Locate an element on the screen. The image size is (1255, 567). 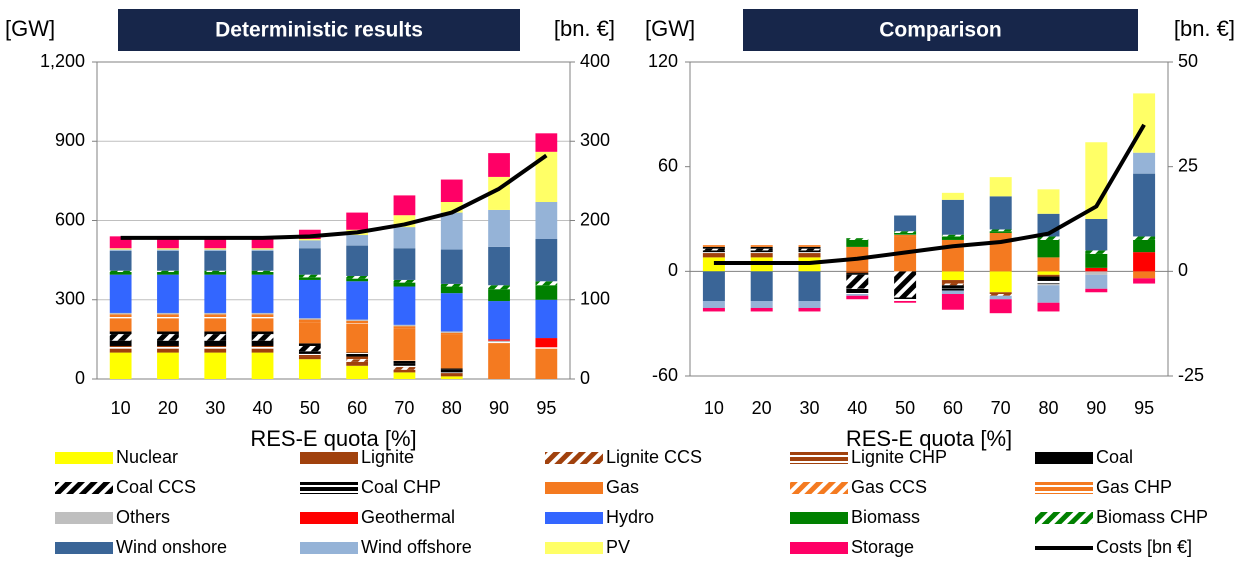
title-box is located at coordinates (319, 30).